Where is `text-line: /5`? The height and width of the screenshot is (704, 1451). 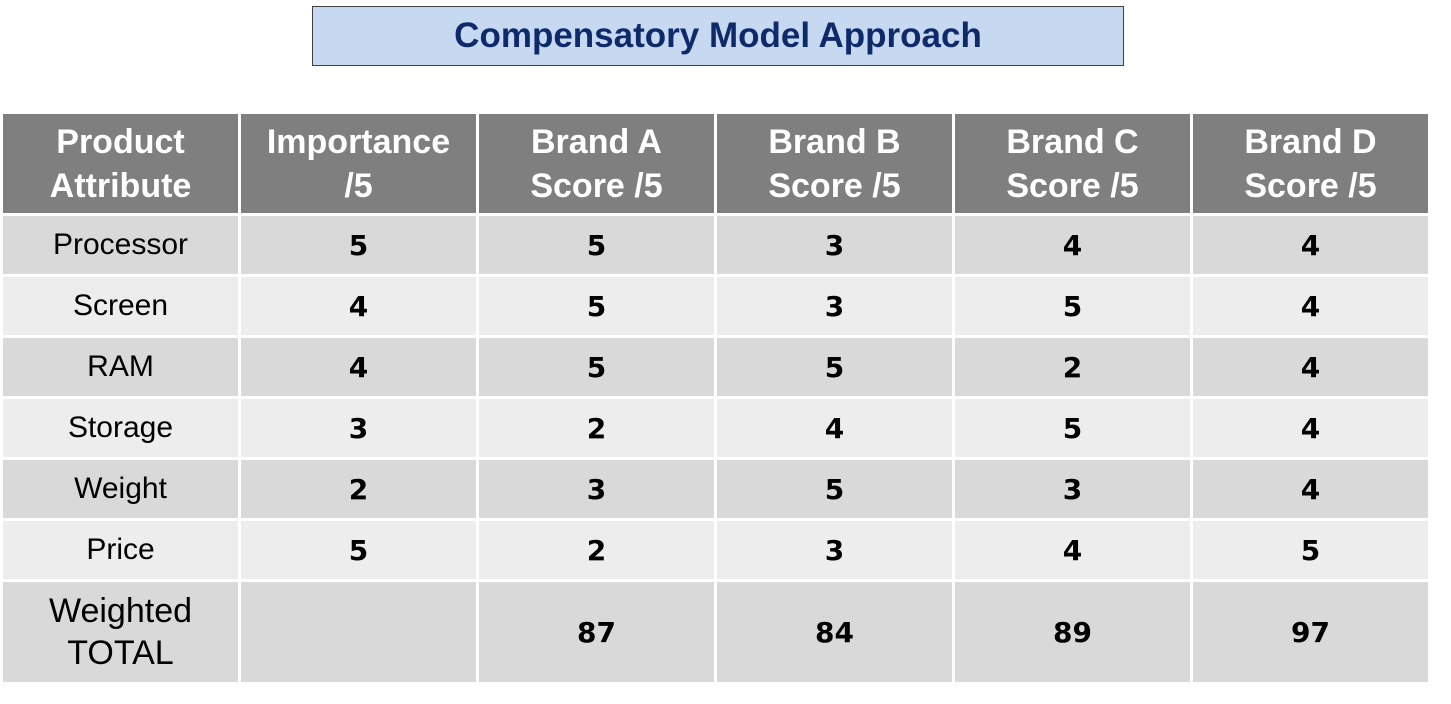 text-line: /5 is located at coordinates (358, 185).